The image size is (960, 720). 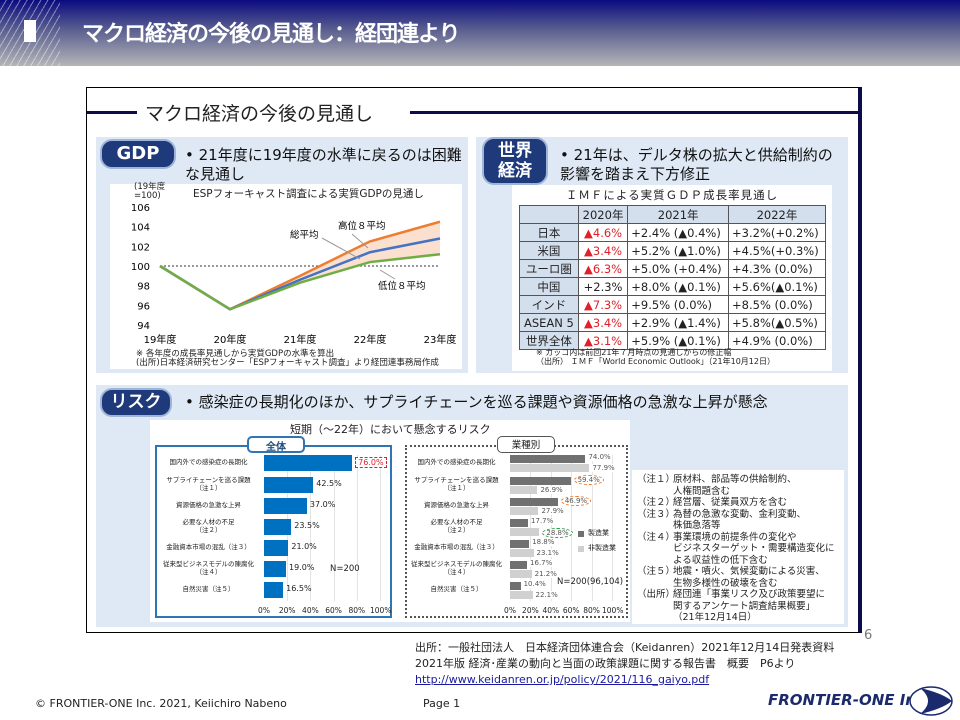 I want to click on gdp-chart-area, so click(x=286, y=276).